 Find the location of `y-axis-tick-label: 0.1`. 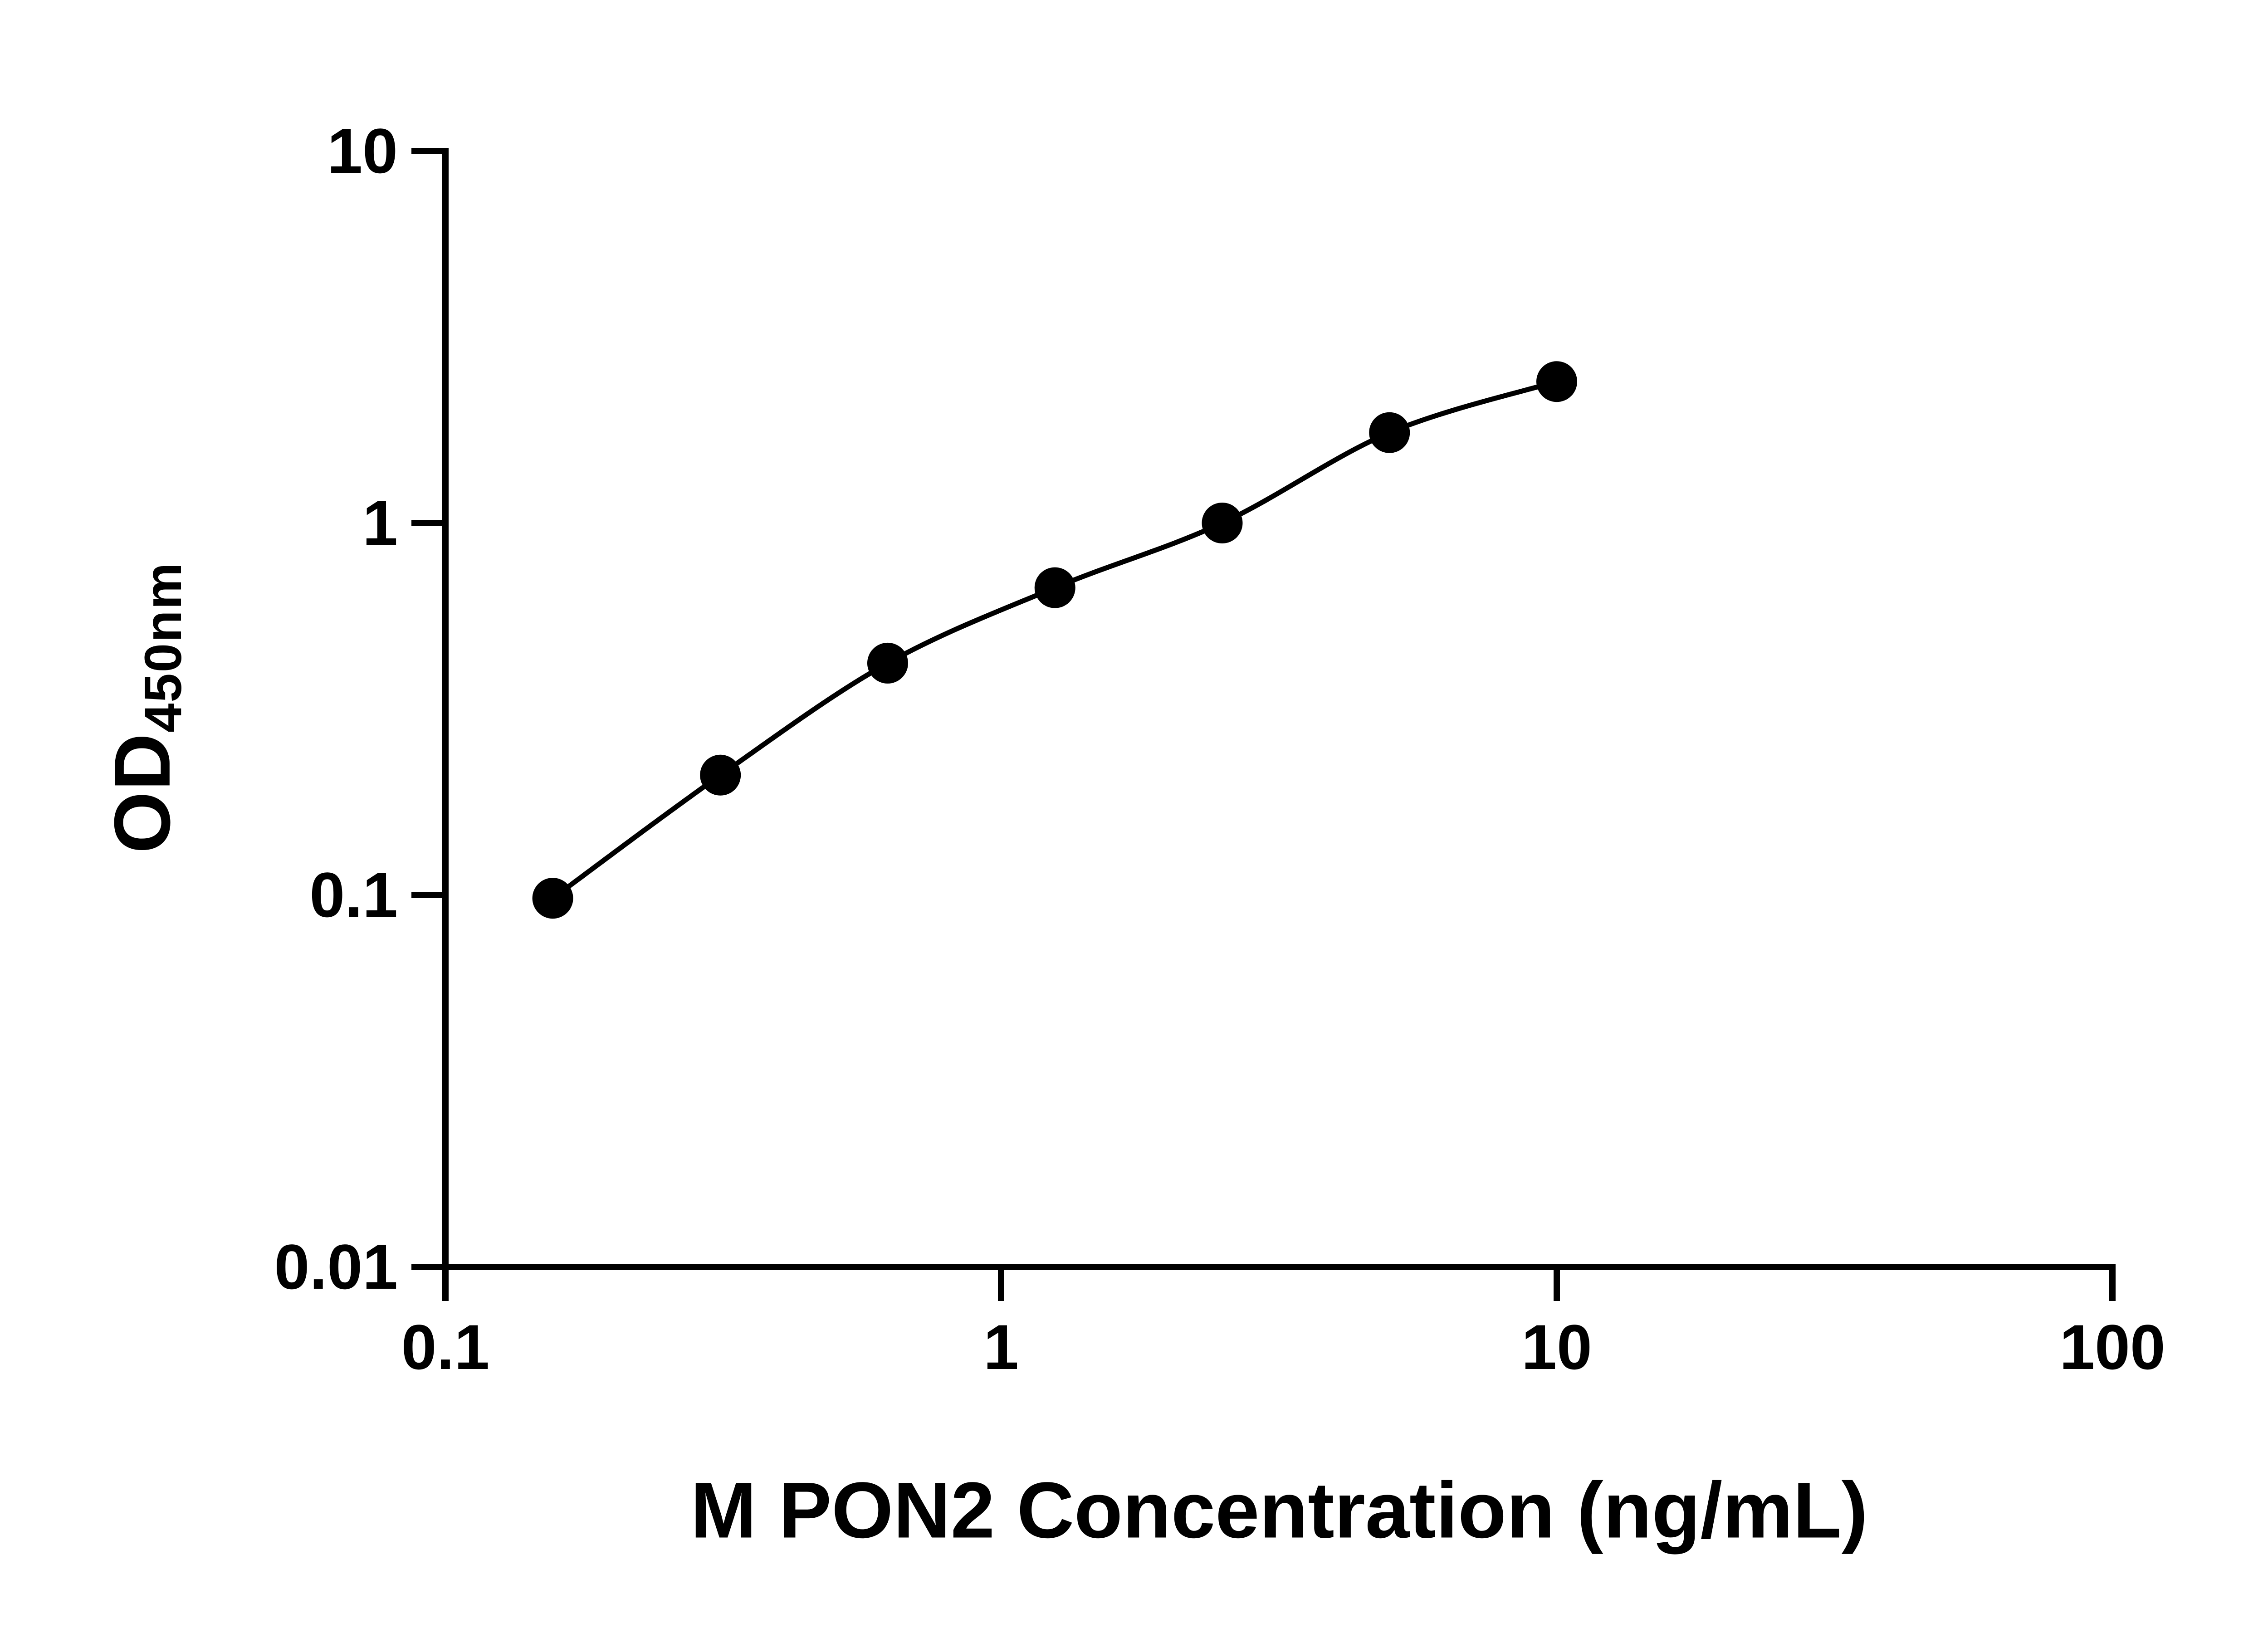

y-axis-tick-label: 0.1 is located at coordinates (353, 894).